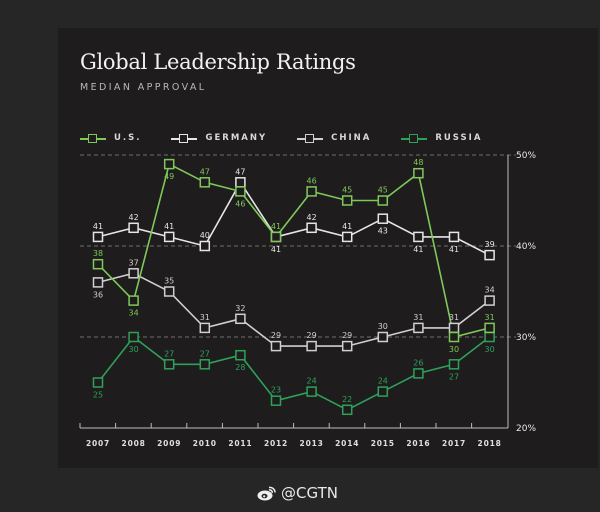  I want to click on data-label-russia: 28, so click(240, 367).